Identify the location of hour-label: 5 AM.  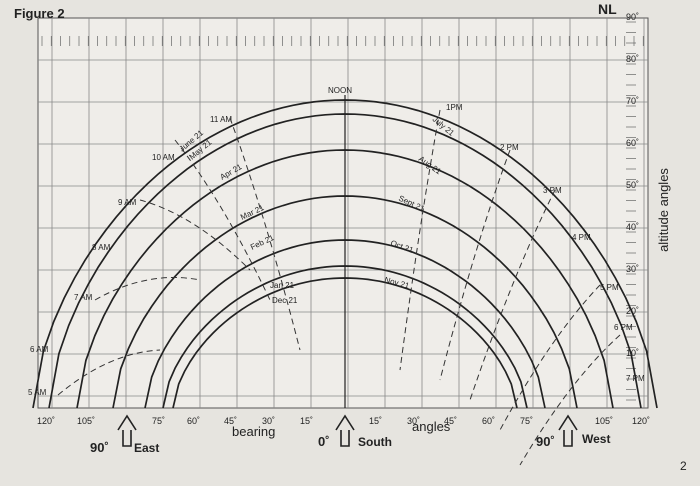
(37, 392).